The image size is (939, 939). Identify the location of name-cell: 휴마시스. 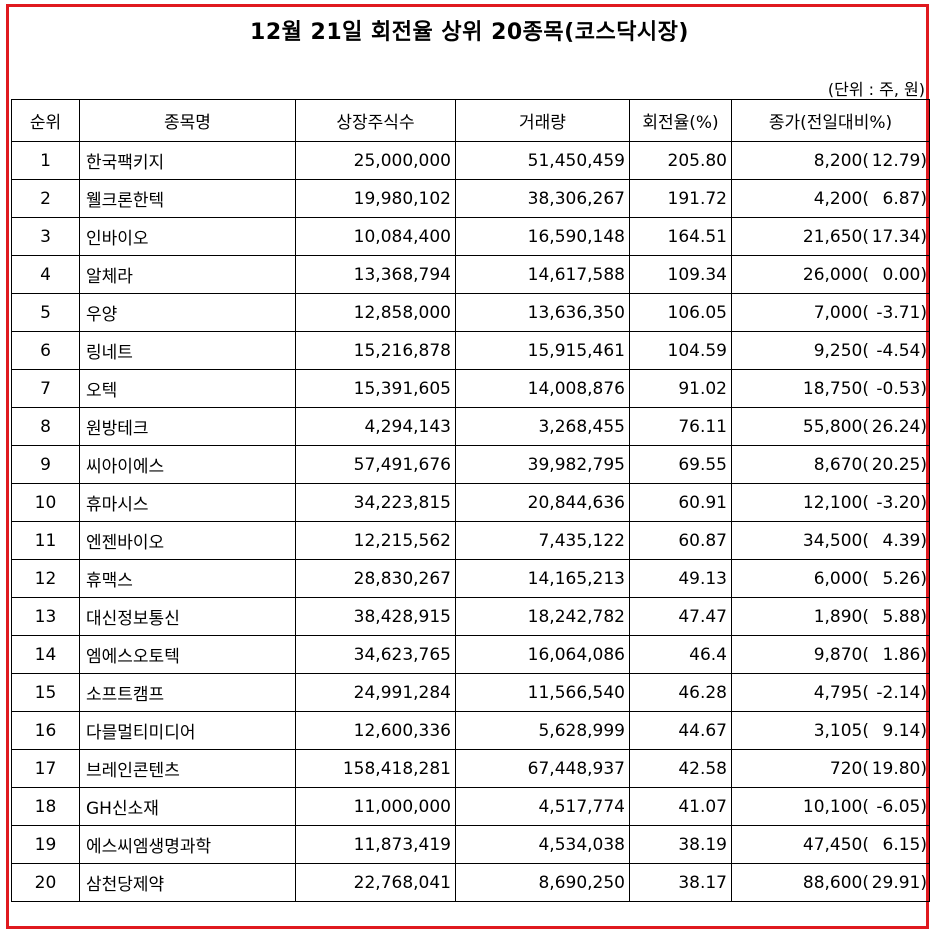
(187, 502).